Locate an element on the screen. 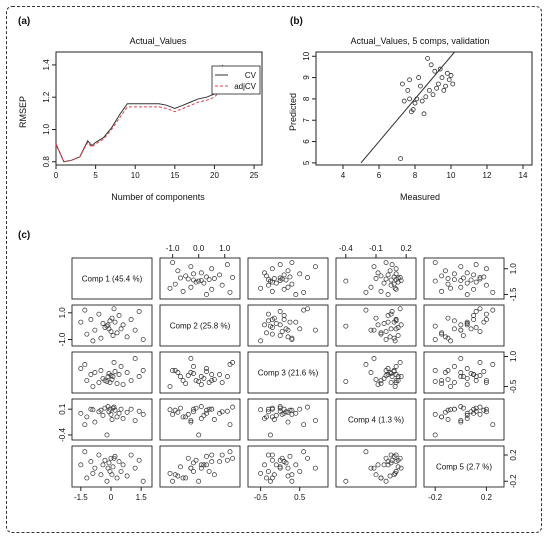 Image resolution: width=550 pixels, height=540 pixels. panel-b-title: Actual_Values, 5 comps, validation is located at coordinates (420, 41).